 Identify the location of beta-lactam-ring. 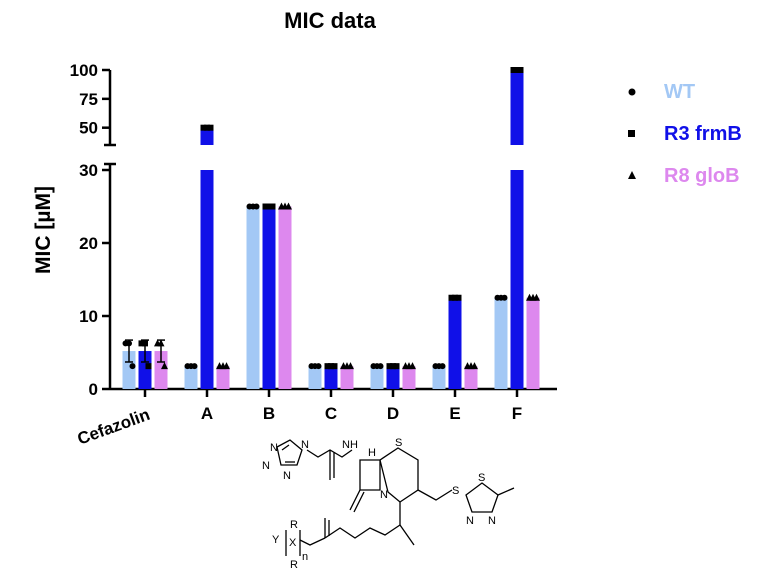
(370, 475).